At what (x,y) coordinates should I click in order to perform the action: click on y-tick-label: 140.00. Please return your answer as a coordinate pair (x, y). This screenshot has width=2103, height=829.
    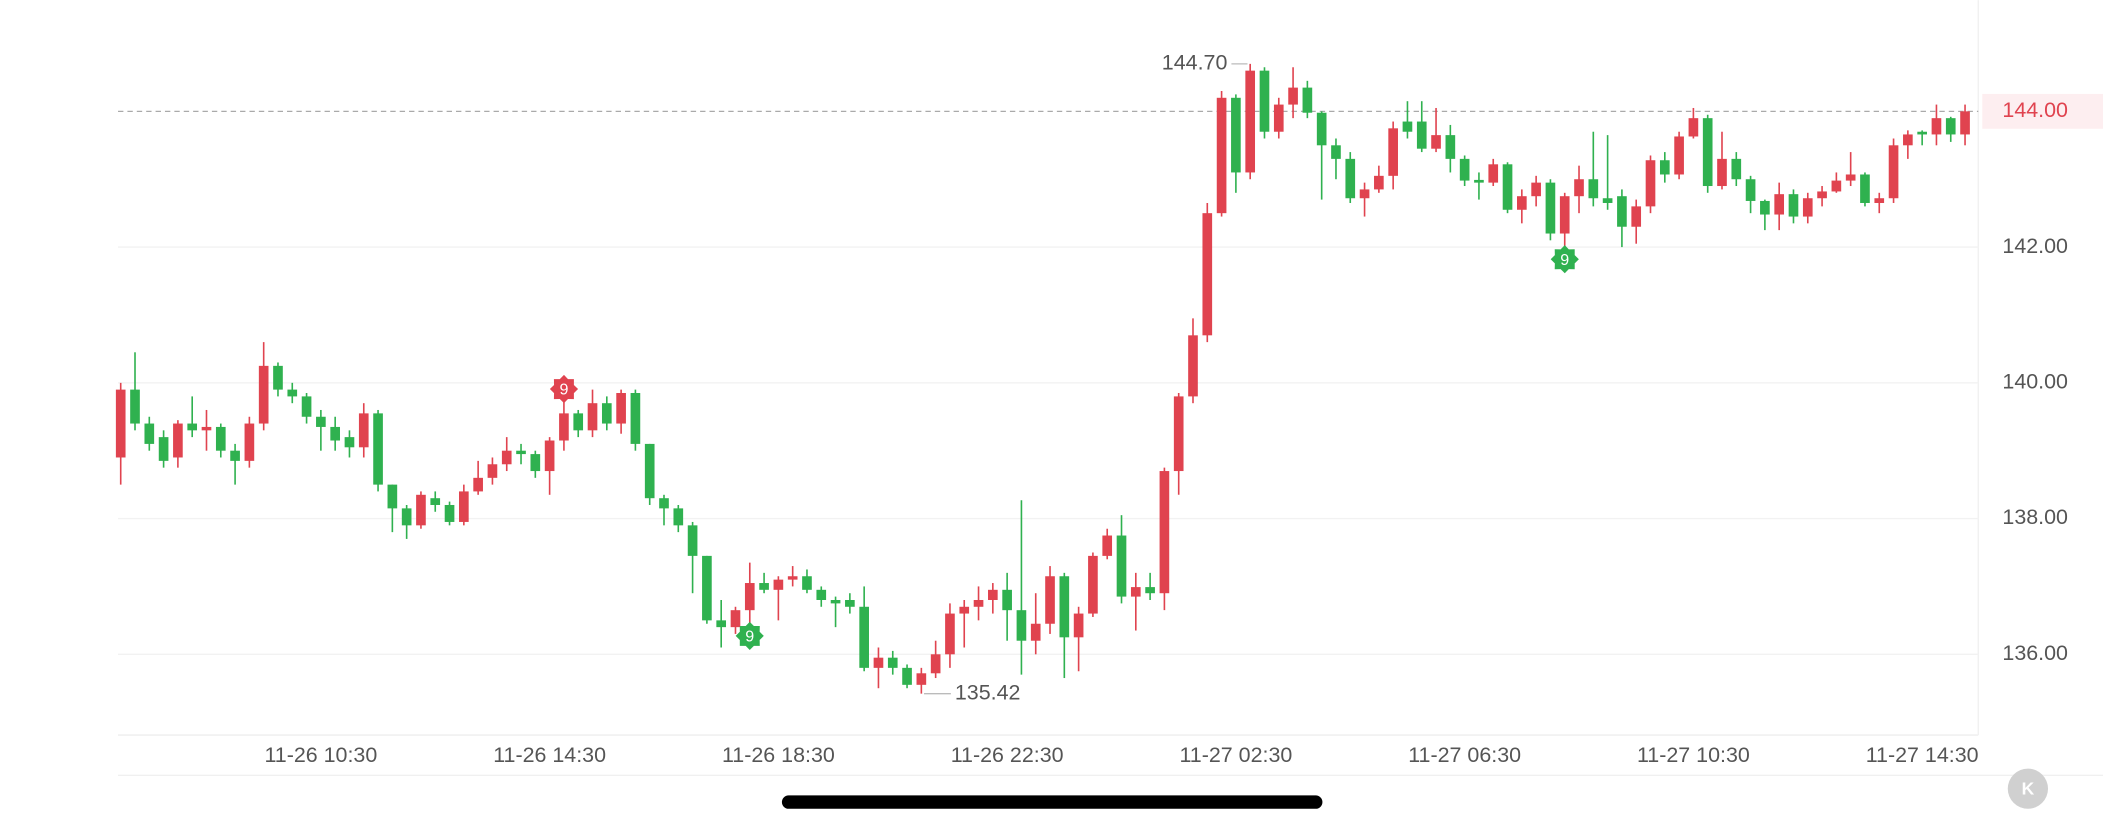
    Looking at the image, I should click on (2035, 381).